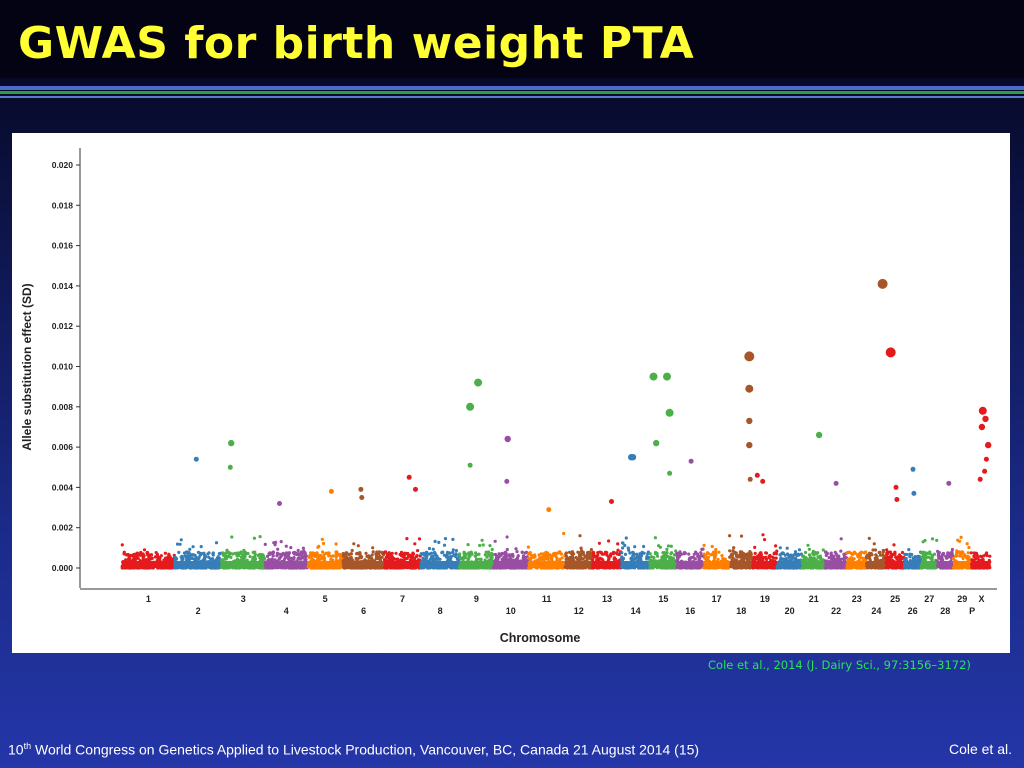 The width and height of the screenshot is (1024, 768). Describe the element at coordinates (402, 564) in the screenshot. I see `snp-band` at that location.